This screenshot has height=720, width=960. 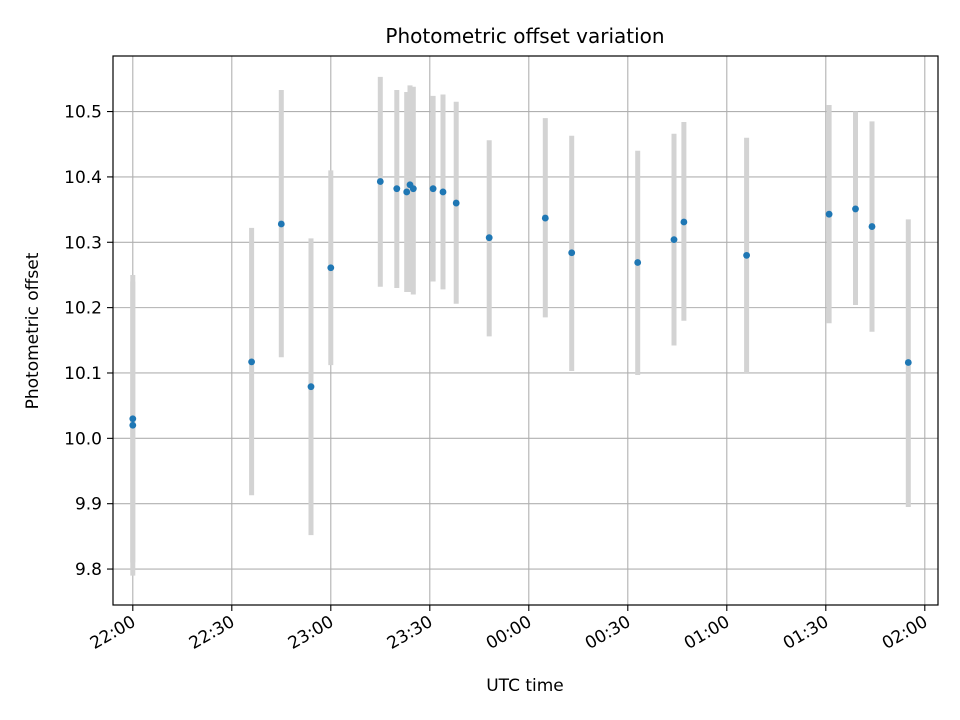 What do you see at coordinates (83, 178) in the screenshot?
I see `y-tick-label: 10.4` at bounding box center [83, 178].